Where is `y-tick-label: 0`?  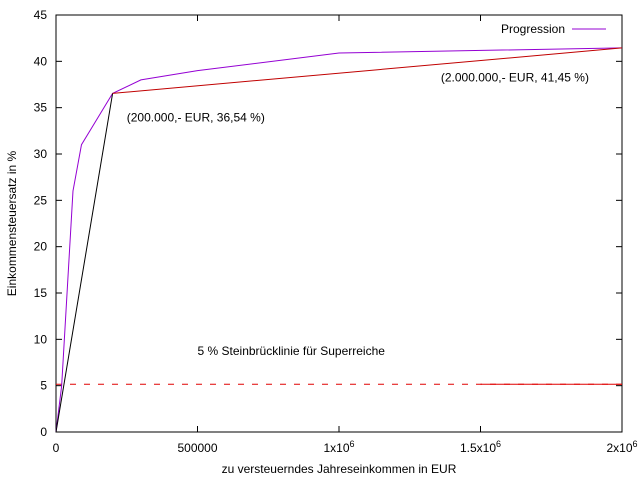
y-tick-label: 0 is located at coordinates (43, 432).